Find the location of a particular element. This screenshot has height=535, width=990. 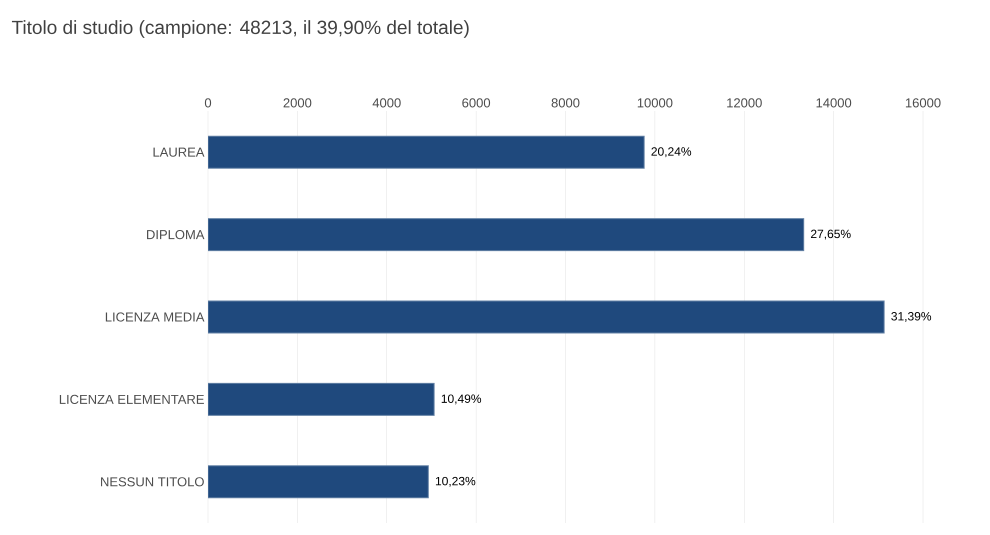

y-tick-label: LICENZA ELEMENTARE is located at coordinates (132, 399).